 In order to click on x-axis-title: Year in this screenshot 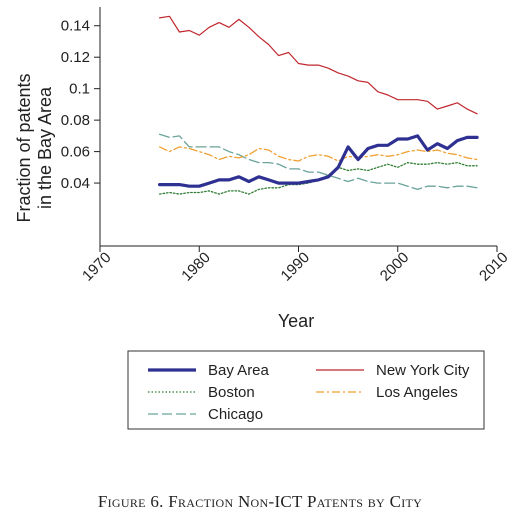, I will do `click(296, 321)`.